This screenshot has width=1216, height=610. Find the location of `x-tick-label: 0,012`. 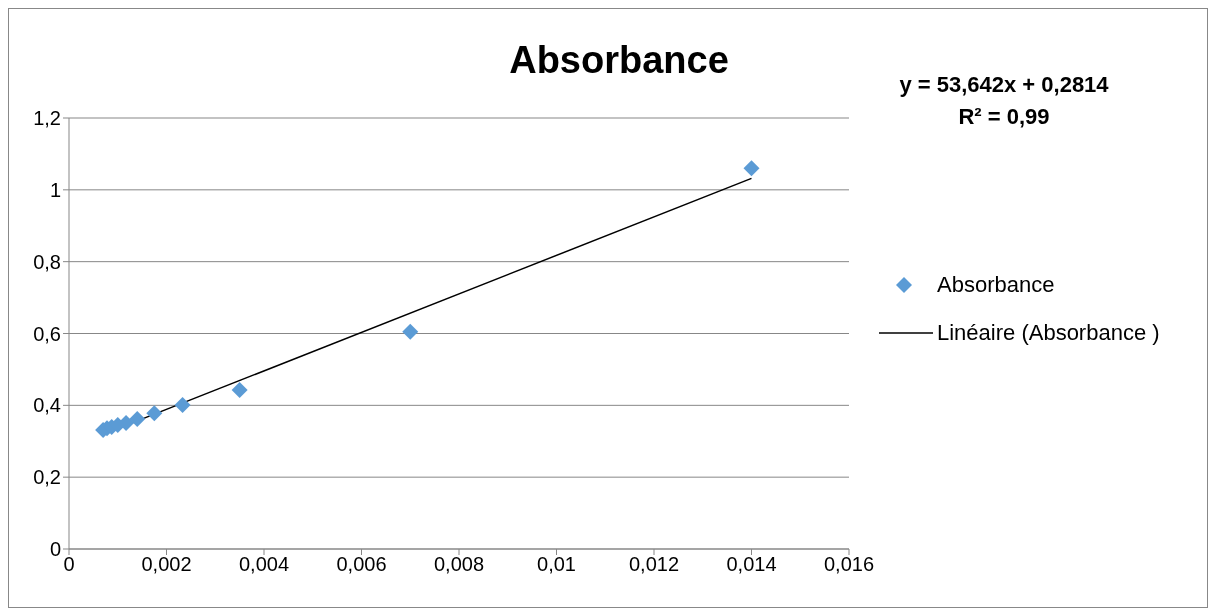

x-tick-label: 0,012 is located at coordinates (654, 564).